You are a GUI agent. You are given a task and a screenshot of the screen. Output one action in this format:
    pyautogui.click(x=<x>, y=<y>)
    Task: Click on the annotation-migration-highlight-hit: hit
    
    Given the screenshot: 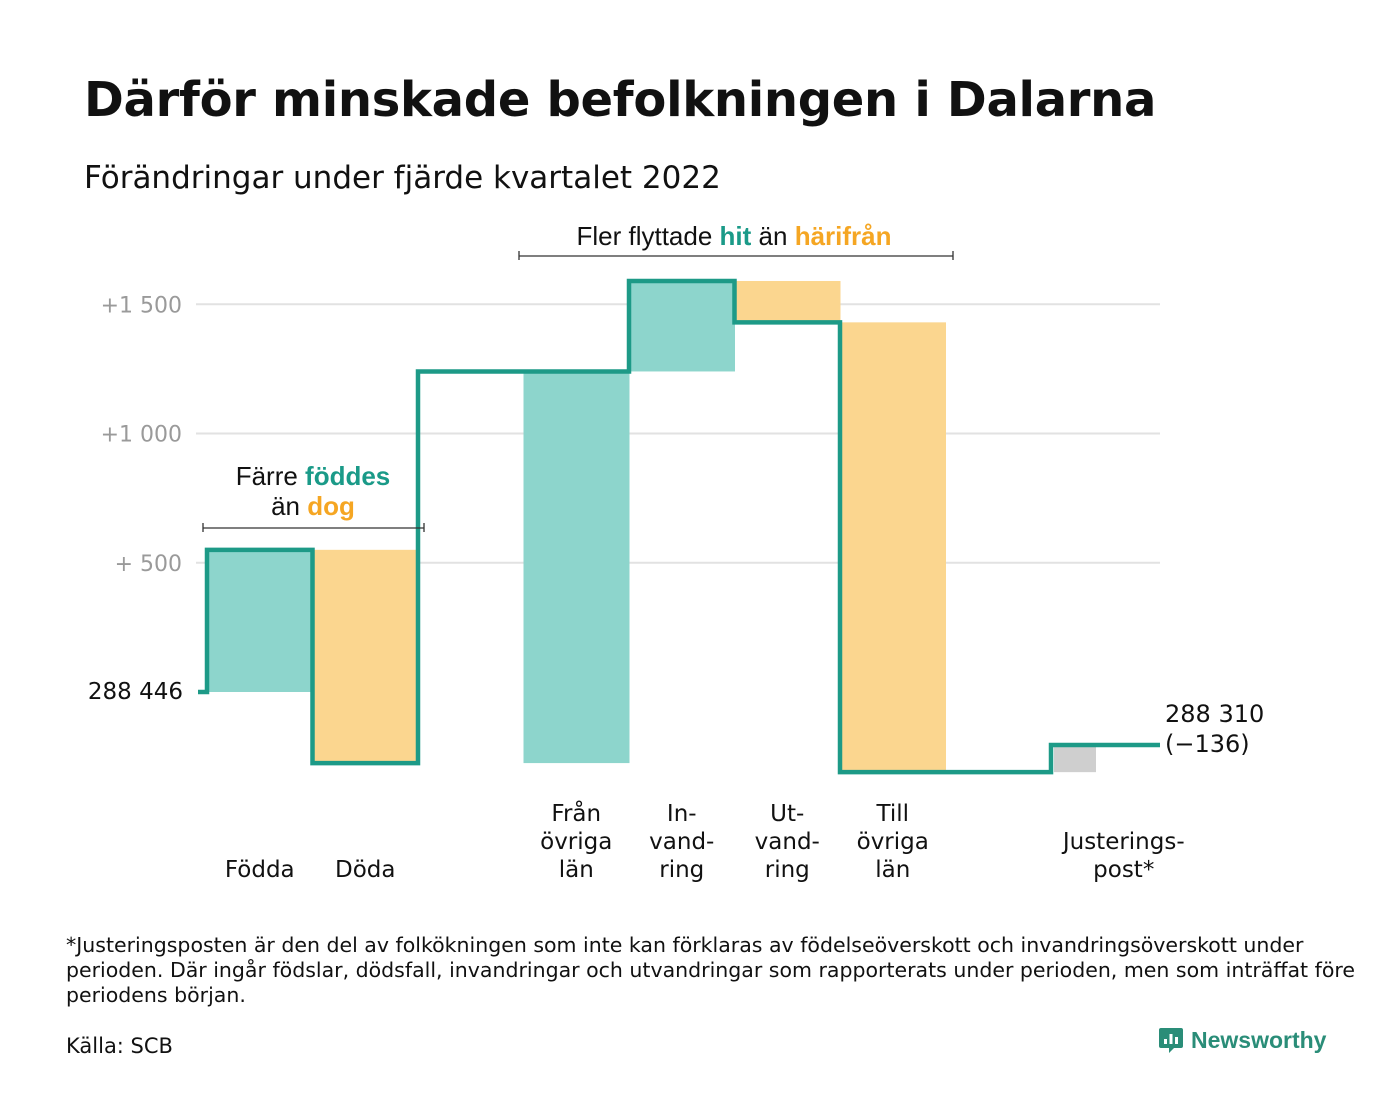 What is the action you would take?
    pyautogui.click(x=736, y=236)
    